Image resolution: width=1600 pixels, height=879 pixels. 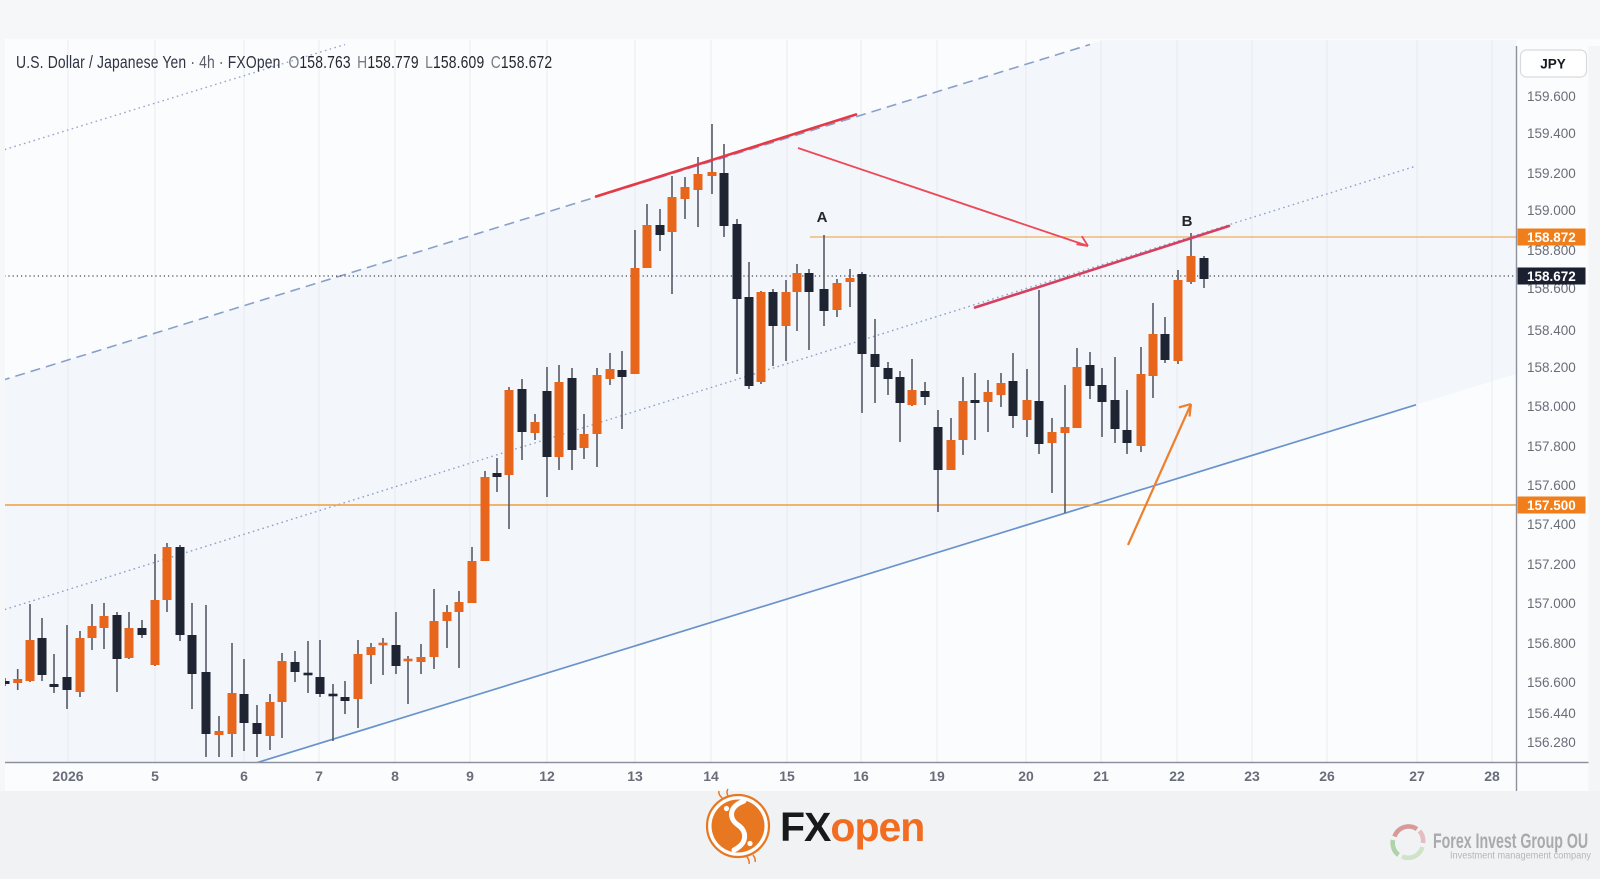 What do you see at coordinates (1101, 776) in the screenshot?
I see `svg-text: 21` at bounding box center [1101, 776].